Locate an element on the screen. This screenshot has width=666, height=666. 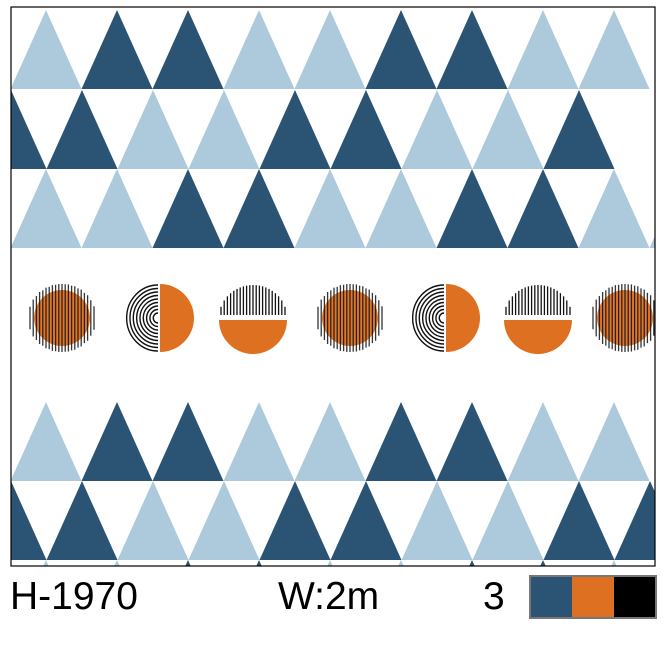
color-chips is located at coordinates (593, 597).